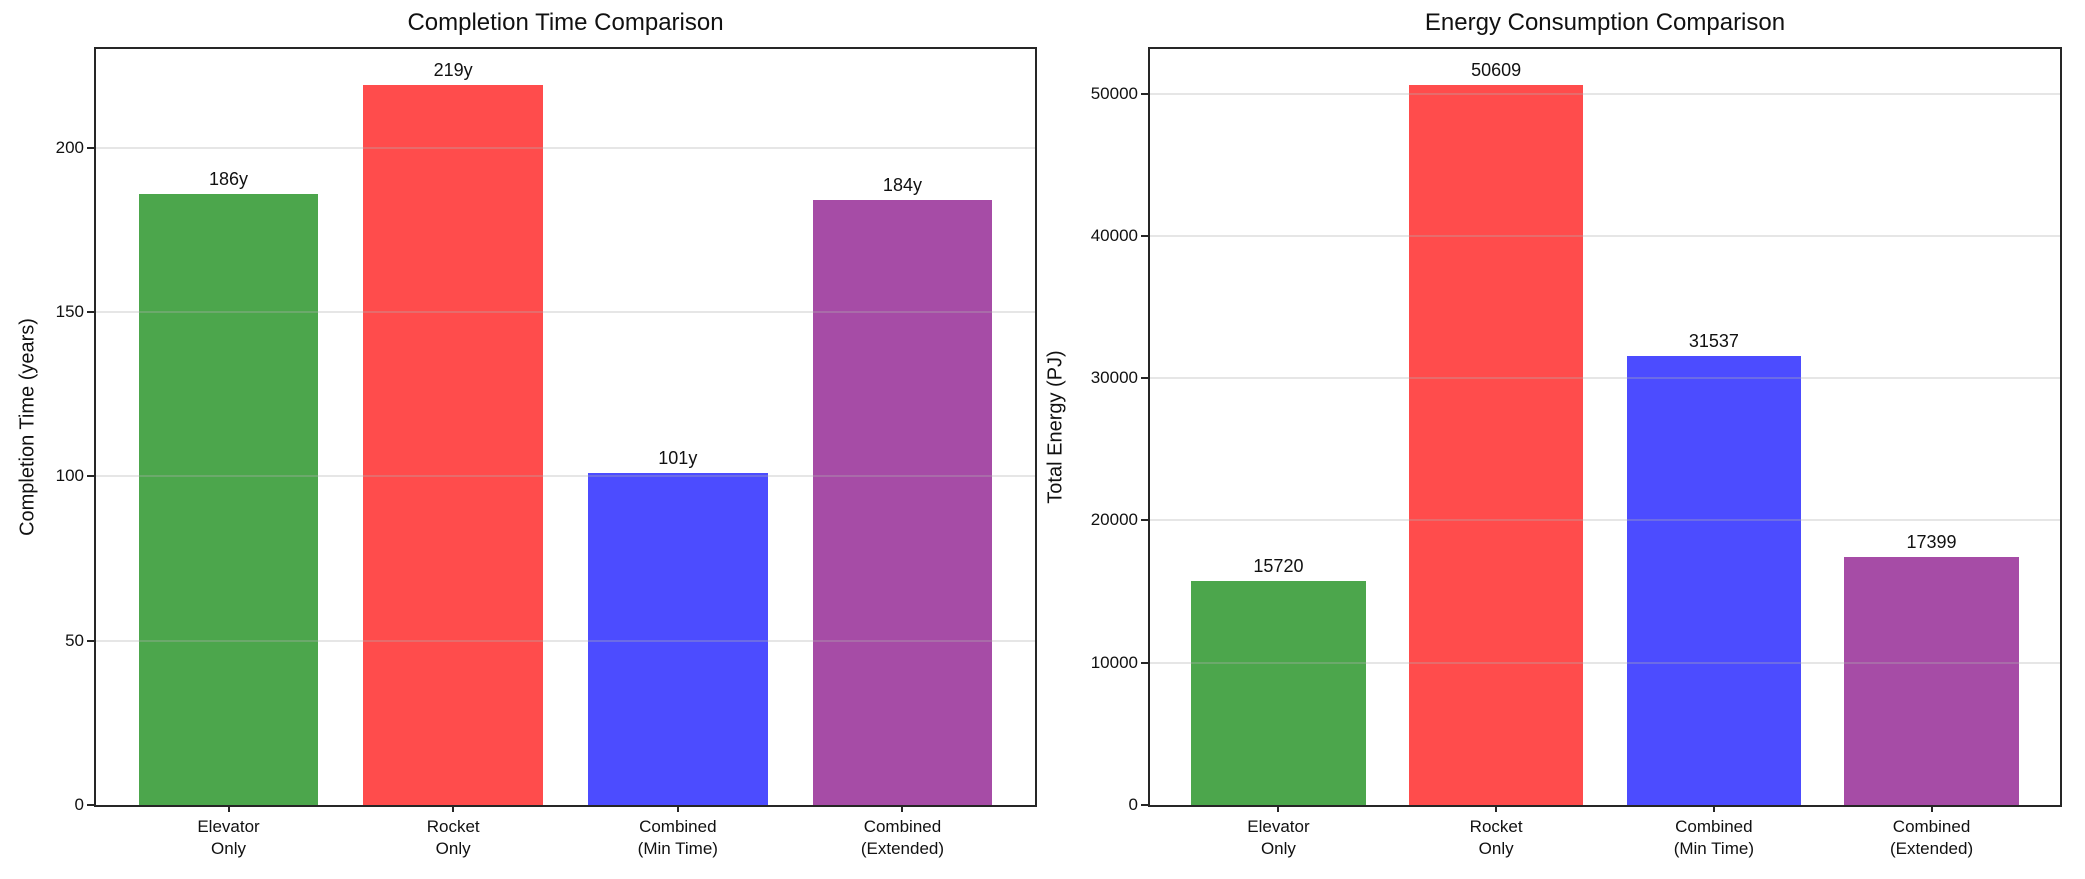 The height and width of the screenshot is (879, 2085). What do you see at coordinates (1496, 70) in the screenshot?
I see `bar-value-label: 50609` at bounding box center [1496, 70].